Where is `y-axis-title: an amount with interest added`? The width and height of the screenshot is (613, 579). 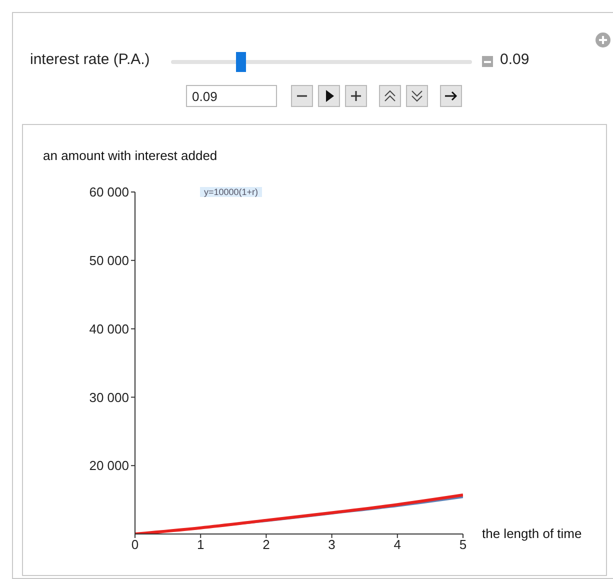 y-axis-title: an amount with interest added is located at coordinates (130, 155).